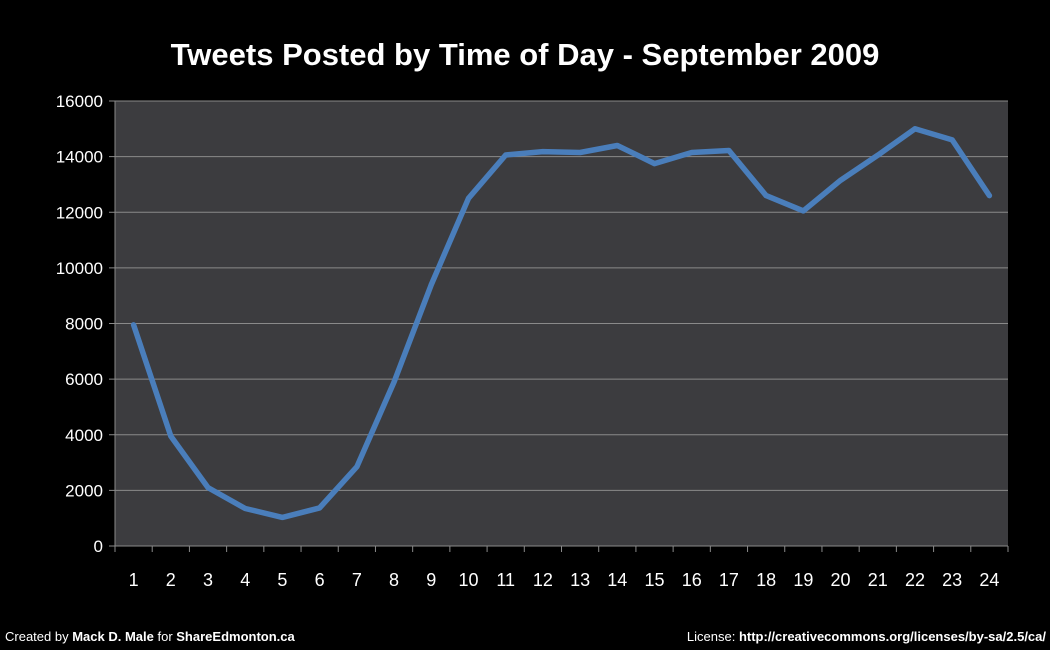 Image resolution: width=1050 pixels, height=650 pixels. What do you see at coordinates (357, 580) in the screenshot?
I see `x-tick-label: 7` at bounding box center [357, 580].